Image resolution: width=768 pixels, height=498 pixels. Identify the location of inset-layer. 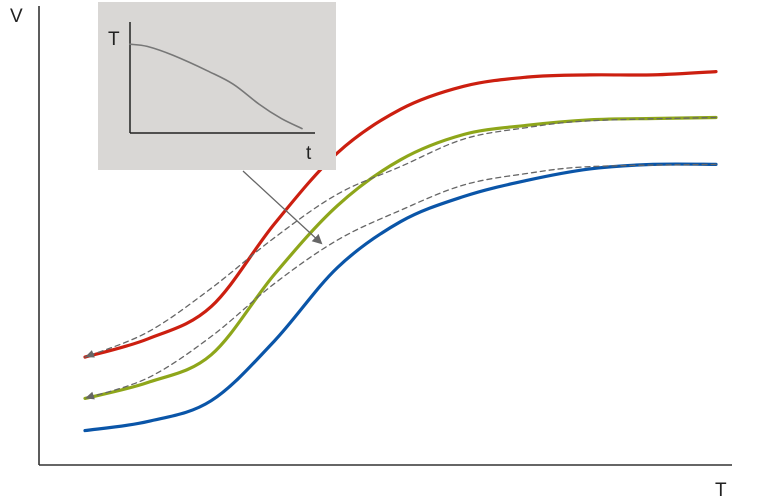
(216, 86).